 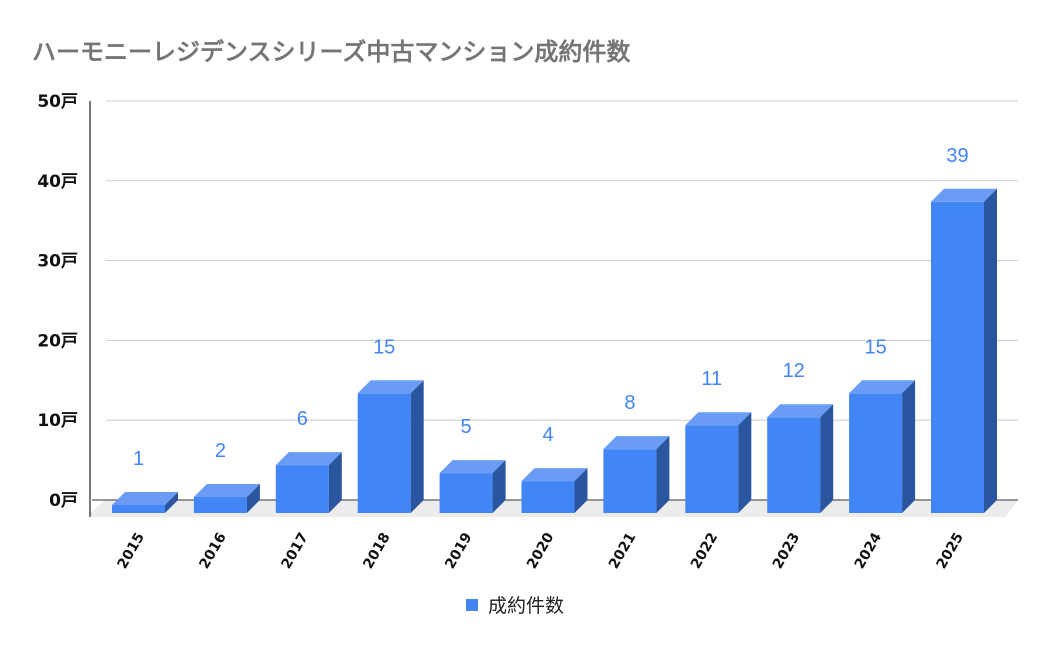 What do you see at coordinates (63, 501) in the screenshot?
I see `y-tick-label: 0戸` at bounding box center [63, 501].